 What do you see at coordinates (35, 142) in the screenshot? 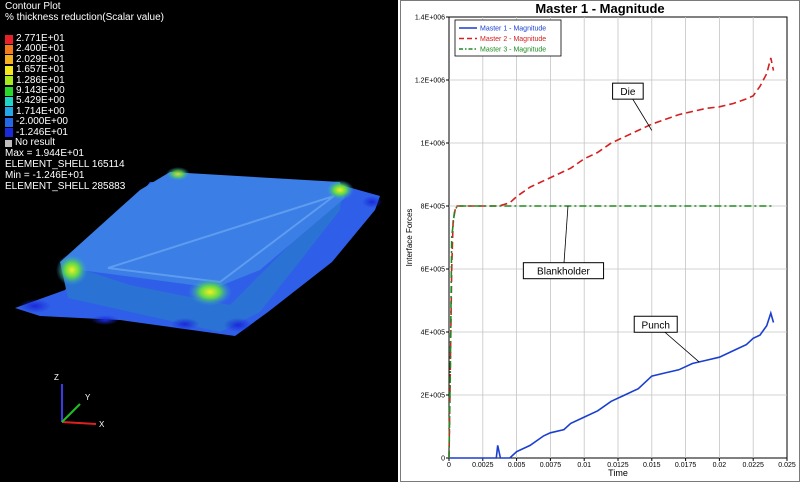
I see `no-result-label: No result` at bounding box center [35, 142].